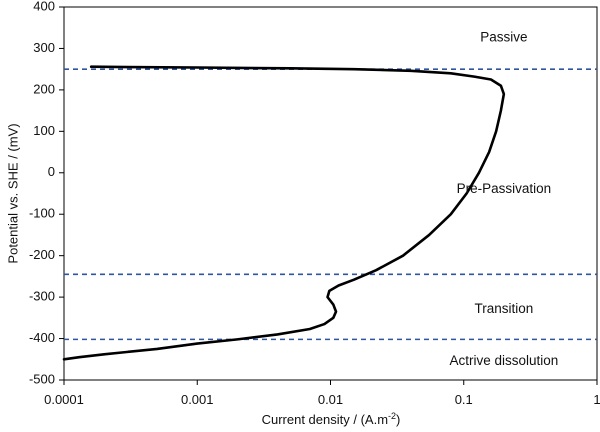 The width and height of the screenshot is (600, 432). Describe the element at coordinates (596, 399) in the screenshot. I see `x-tick-label: 1` at that location.